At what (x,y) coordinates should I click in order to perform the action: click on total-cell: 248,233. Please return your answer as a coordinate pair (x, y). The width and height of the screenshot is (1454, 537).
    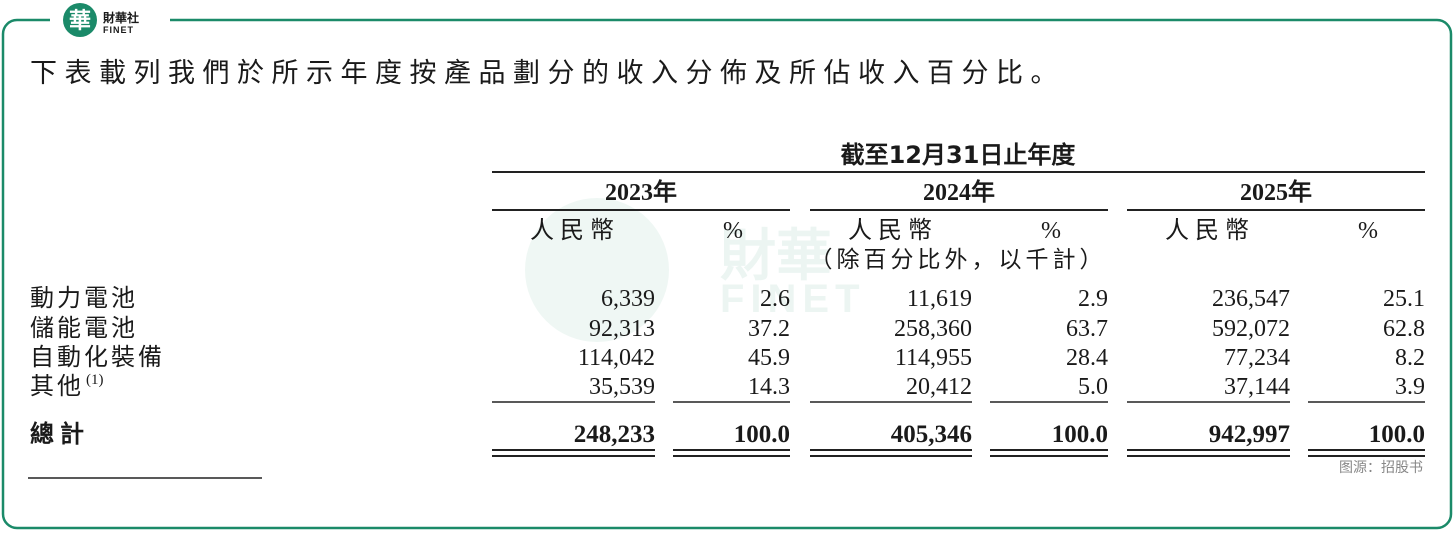
    Looking at the image, I should click on (614, 434).